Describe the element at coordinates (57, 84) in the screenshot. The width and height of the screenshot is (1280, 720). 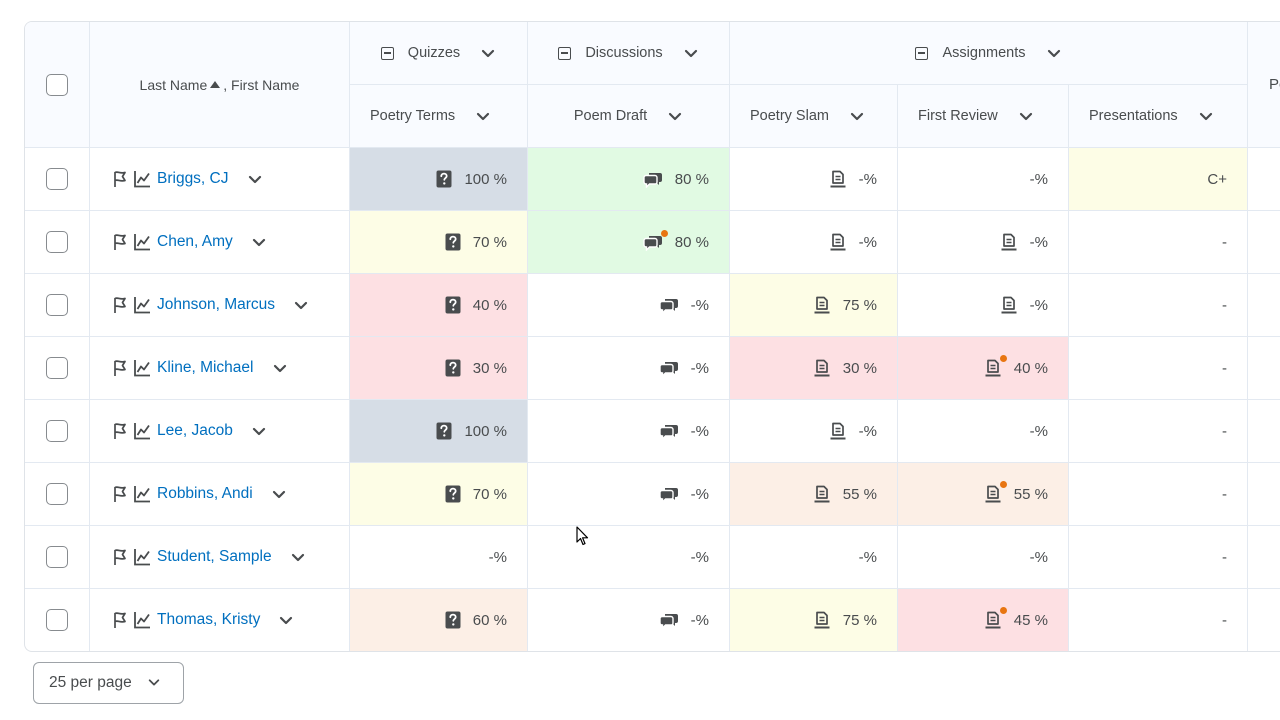
I see `select-all-checkbox` at that location.